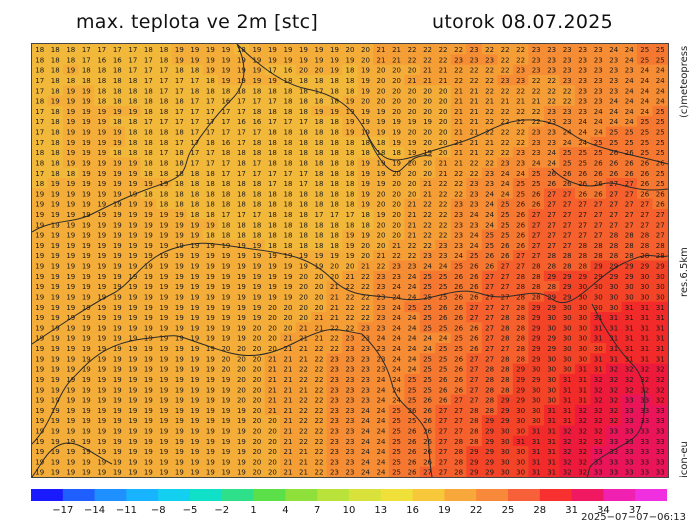 The height and width of the screenshot is (525, 700). I want to click on temperature-value: 29, so click(489, 473).